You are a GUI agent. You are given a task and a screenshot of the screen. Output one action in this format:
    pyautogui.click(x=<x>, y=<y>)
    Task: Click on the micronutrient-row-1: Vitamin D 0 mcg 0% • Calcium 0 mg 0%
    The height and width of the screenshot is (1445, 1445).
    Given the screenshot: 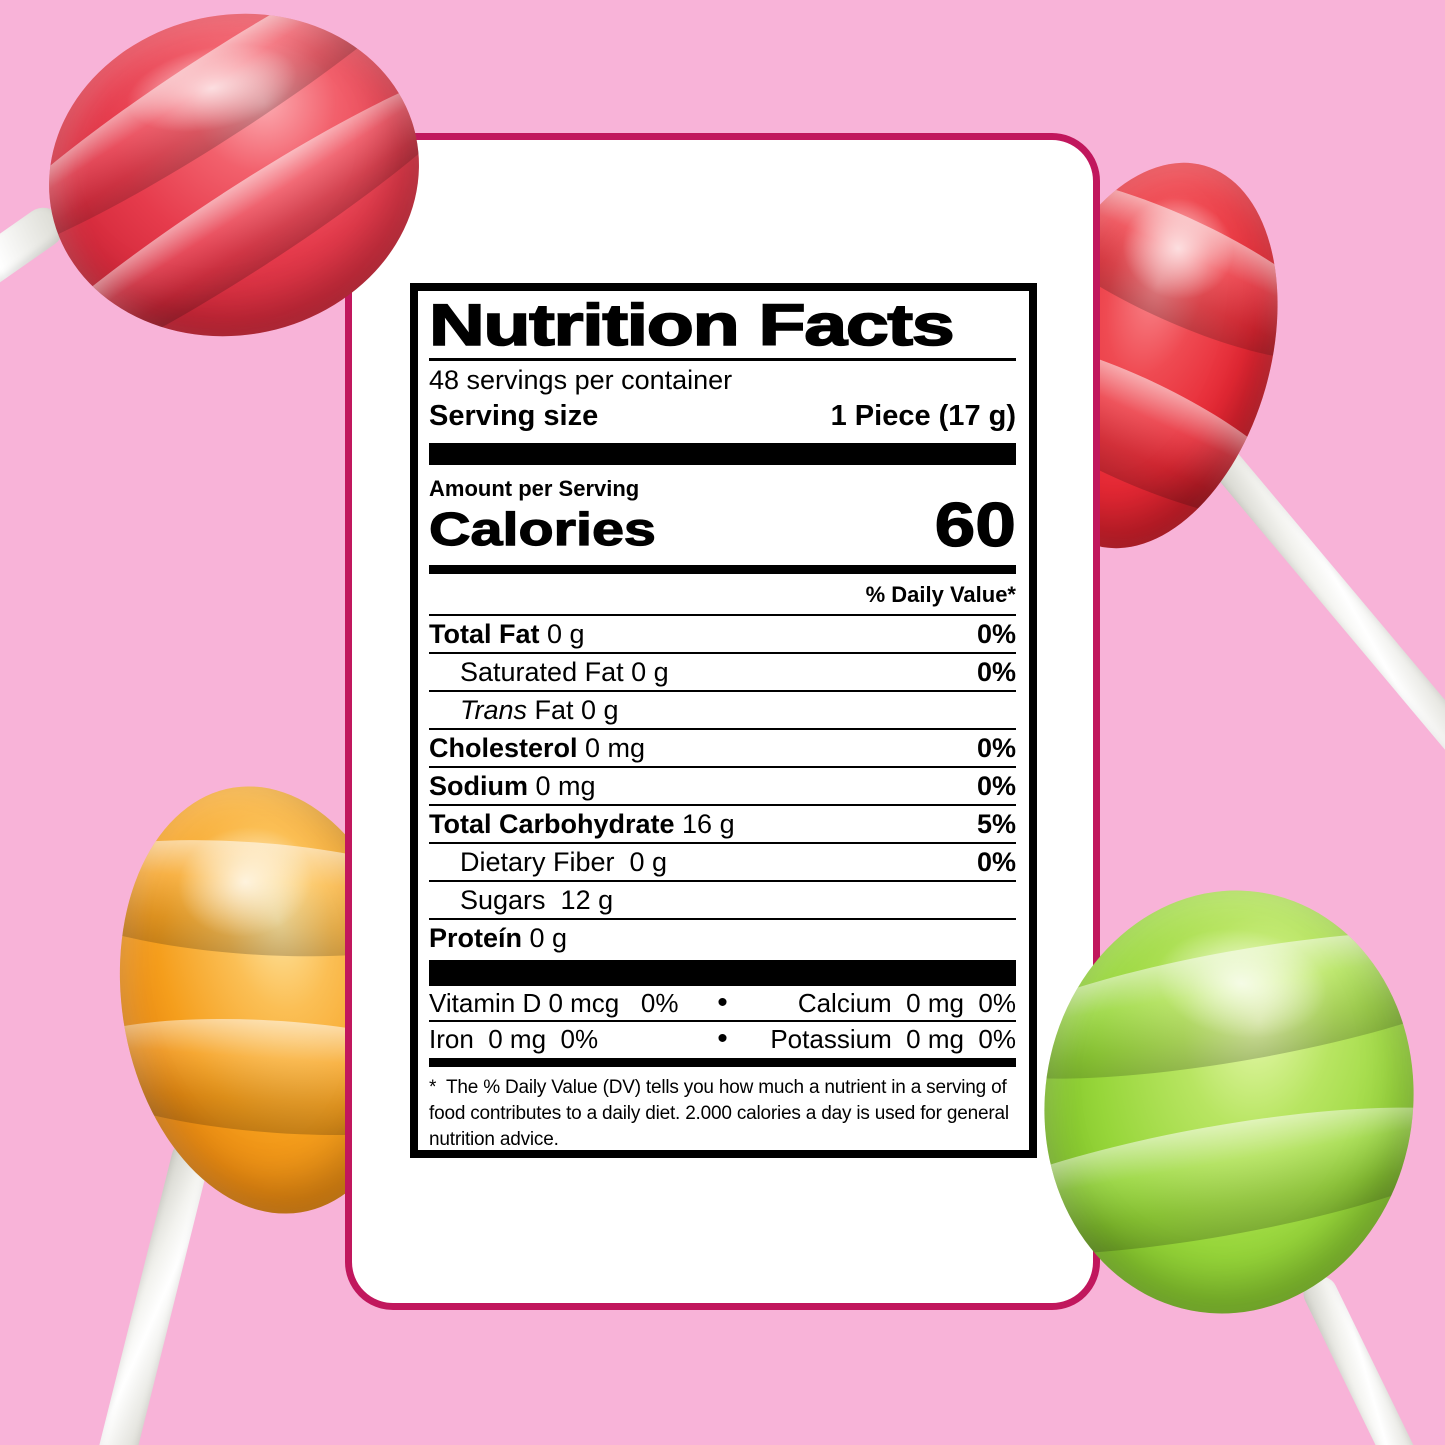 What is the action you would take?
    pyautogui.click(x=722, y=1004)
    